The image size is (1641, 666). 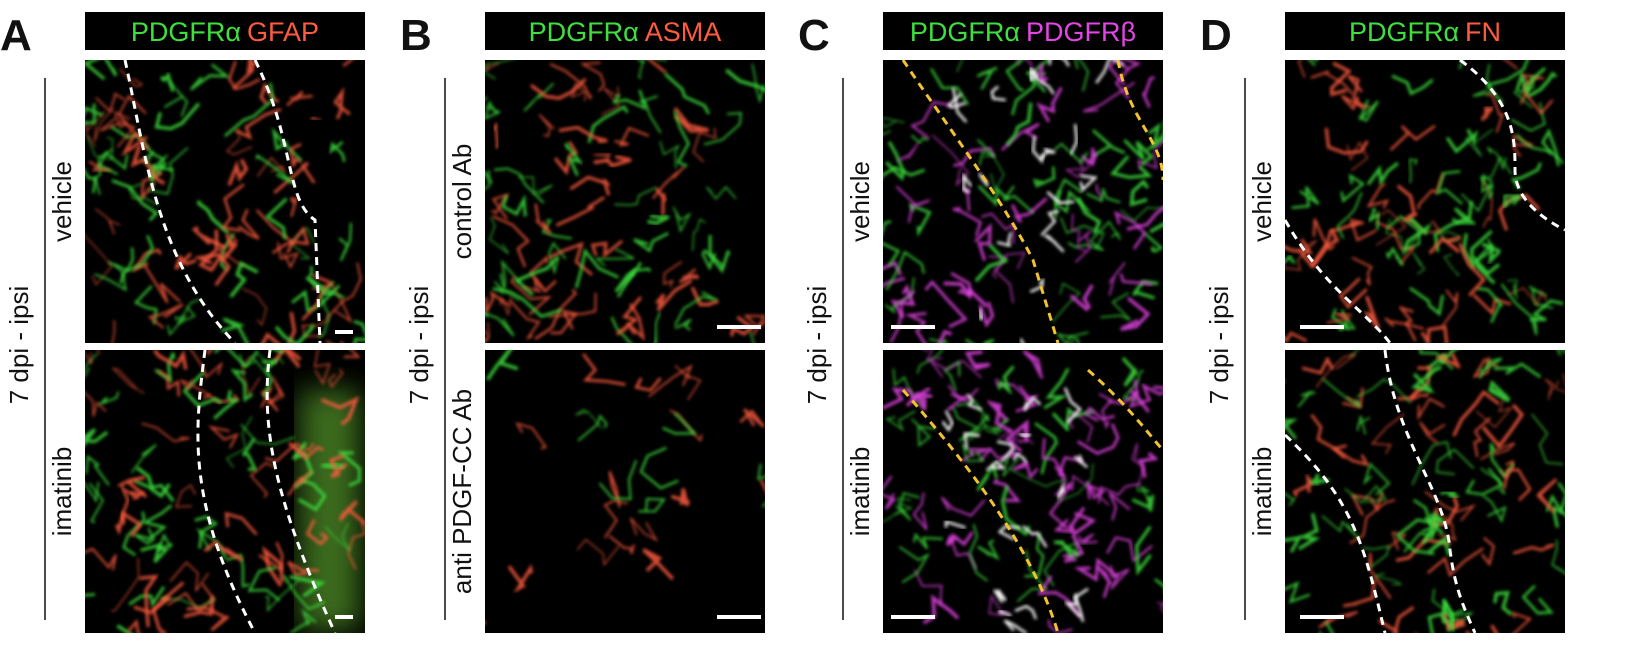 I want to click on row-label: anti PDGF-CC Ab, so click(x=462, y=491).